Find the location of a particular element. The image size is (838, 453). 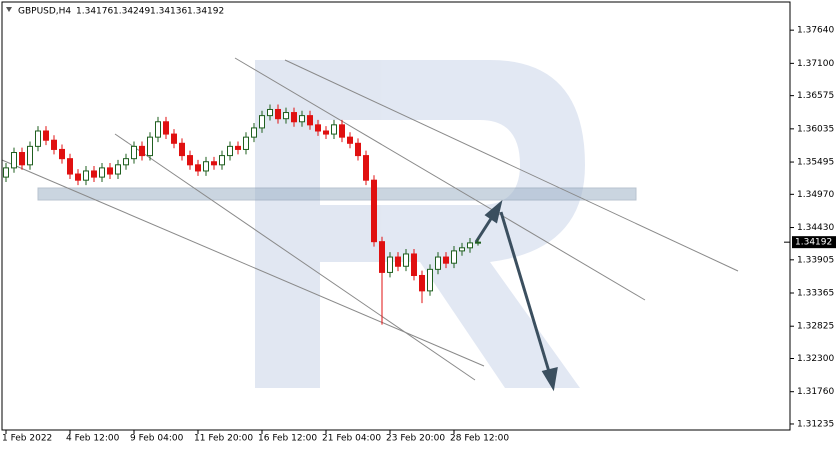

title-icon is located at coordinates (9, 9).